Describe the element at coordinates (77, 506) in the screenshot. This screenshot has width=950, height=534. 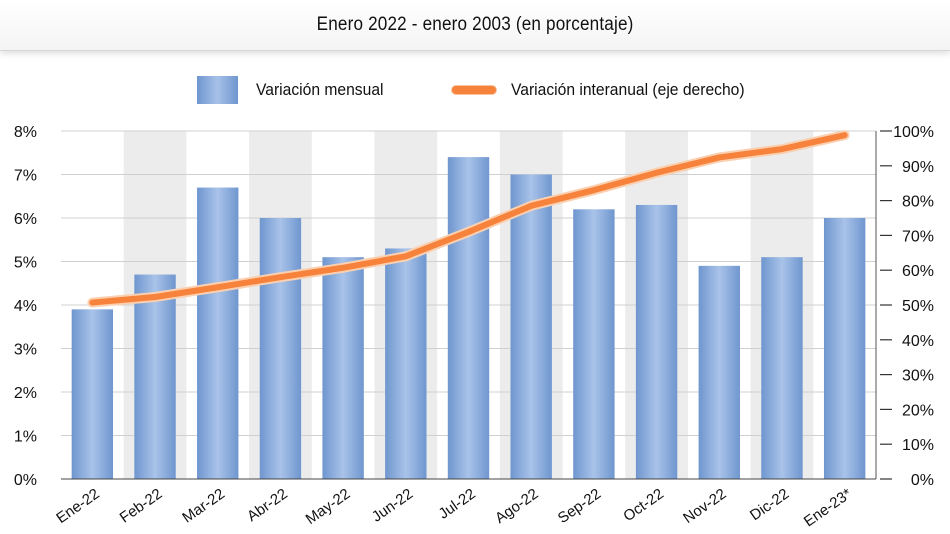
I see `x-tick-label: Ene-22` at that location.